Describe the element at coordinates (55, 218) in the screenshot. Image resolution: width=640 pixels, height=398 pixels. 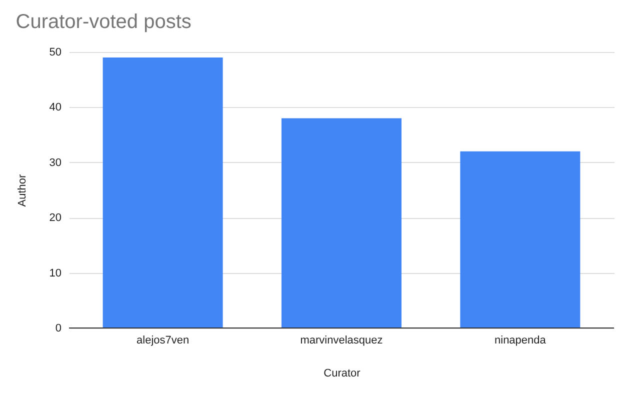
I see `y-tick-label: 20` at that location.